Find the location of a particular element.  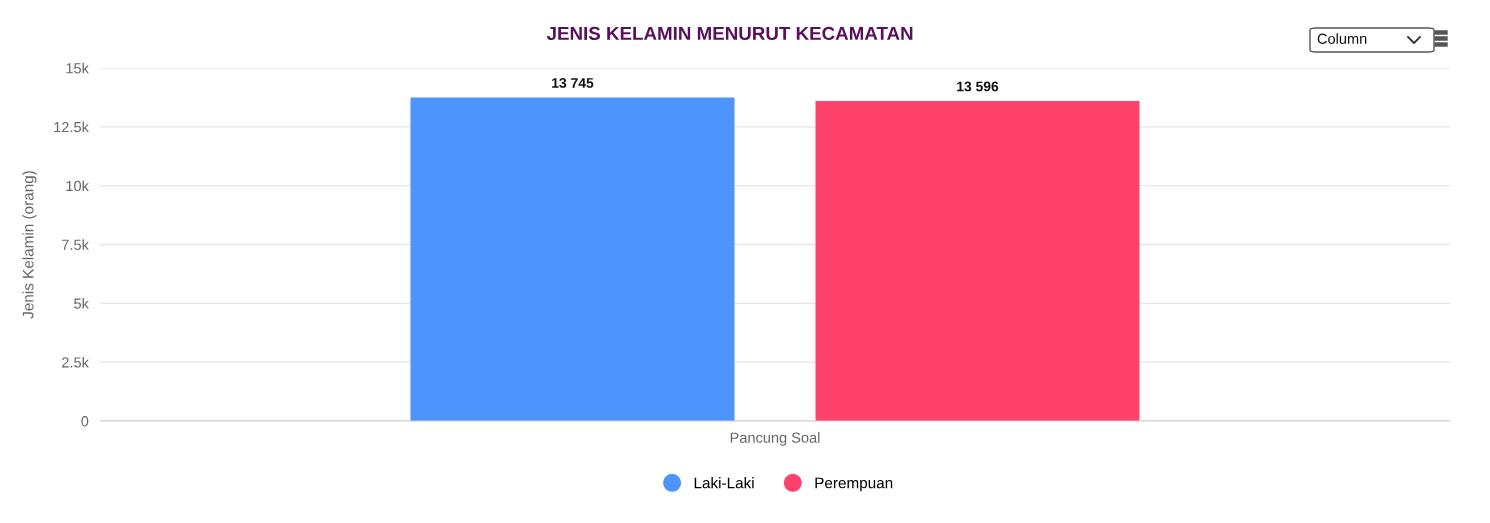

legend-label: Perempuan is located at coordinates (854, 484).